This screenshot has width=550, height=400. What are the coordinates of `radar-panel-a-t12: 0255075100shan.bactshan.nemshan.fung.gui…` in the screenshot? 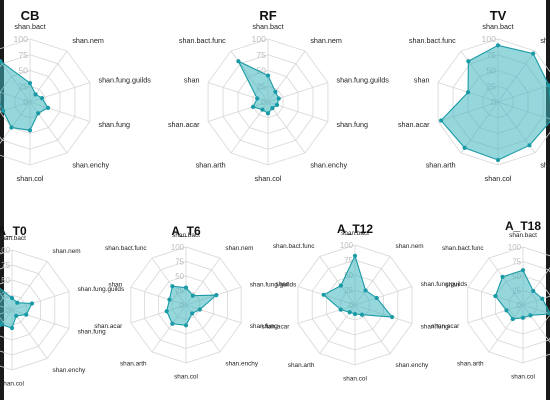 It's located at (364, 302).